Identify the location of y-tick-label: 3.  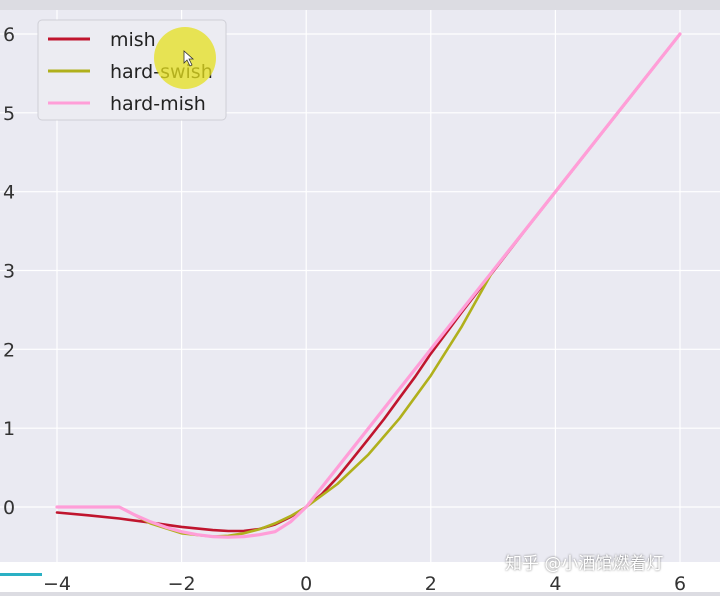
(9, 272).